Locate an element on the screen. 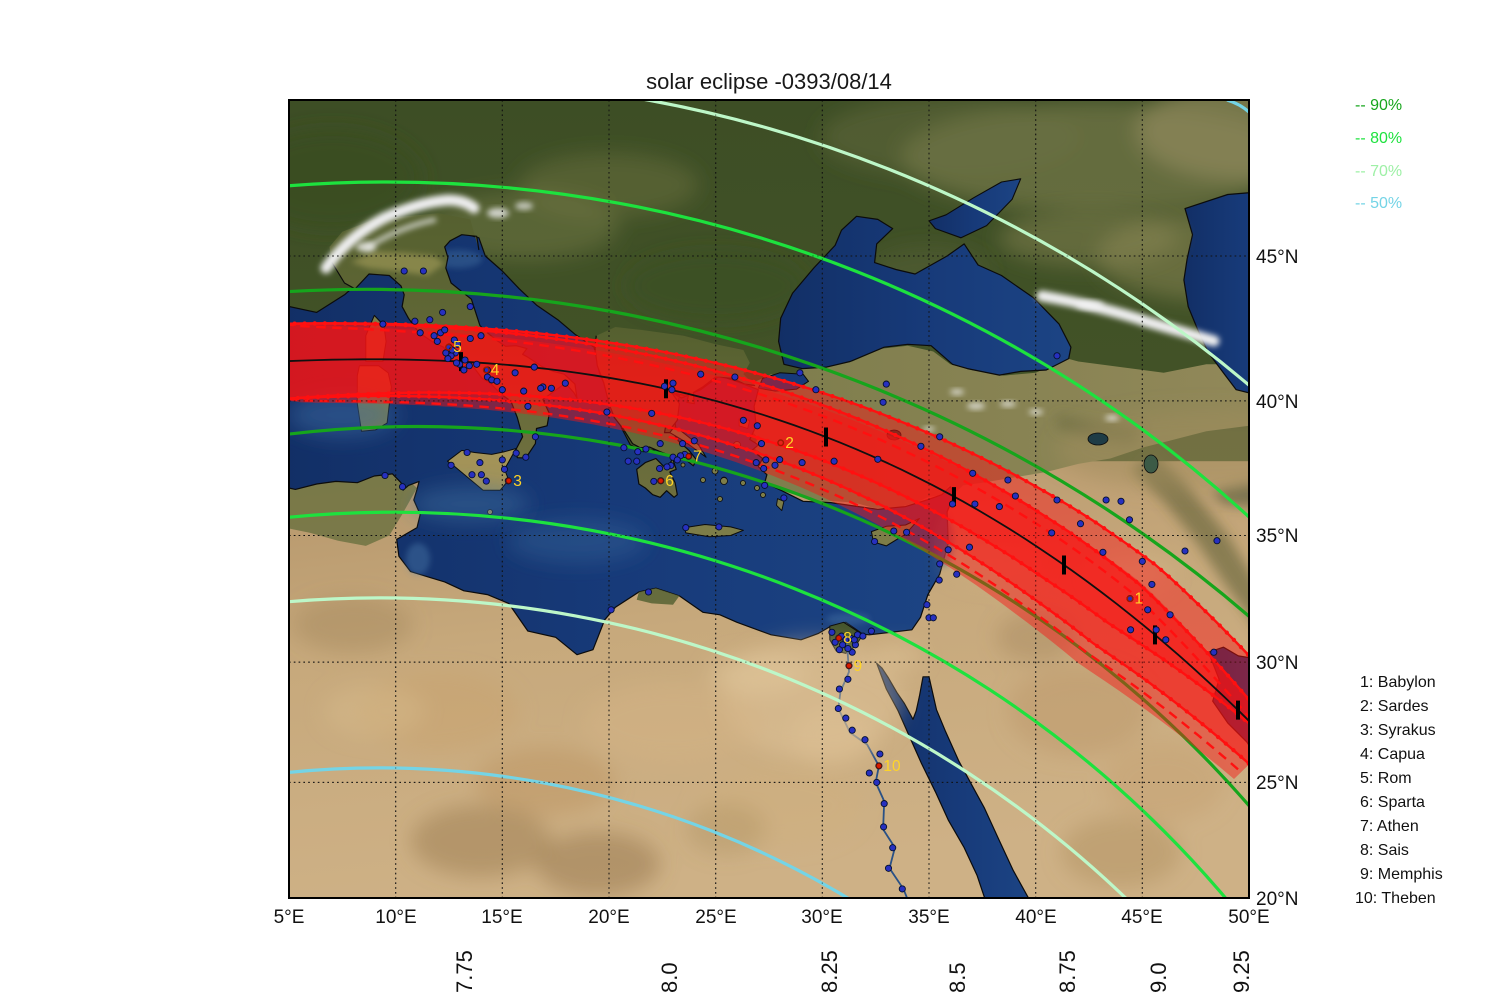  svg-text: 5 is located at coordinates (457, 347).